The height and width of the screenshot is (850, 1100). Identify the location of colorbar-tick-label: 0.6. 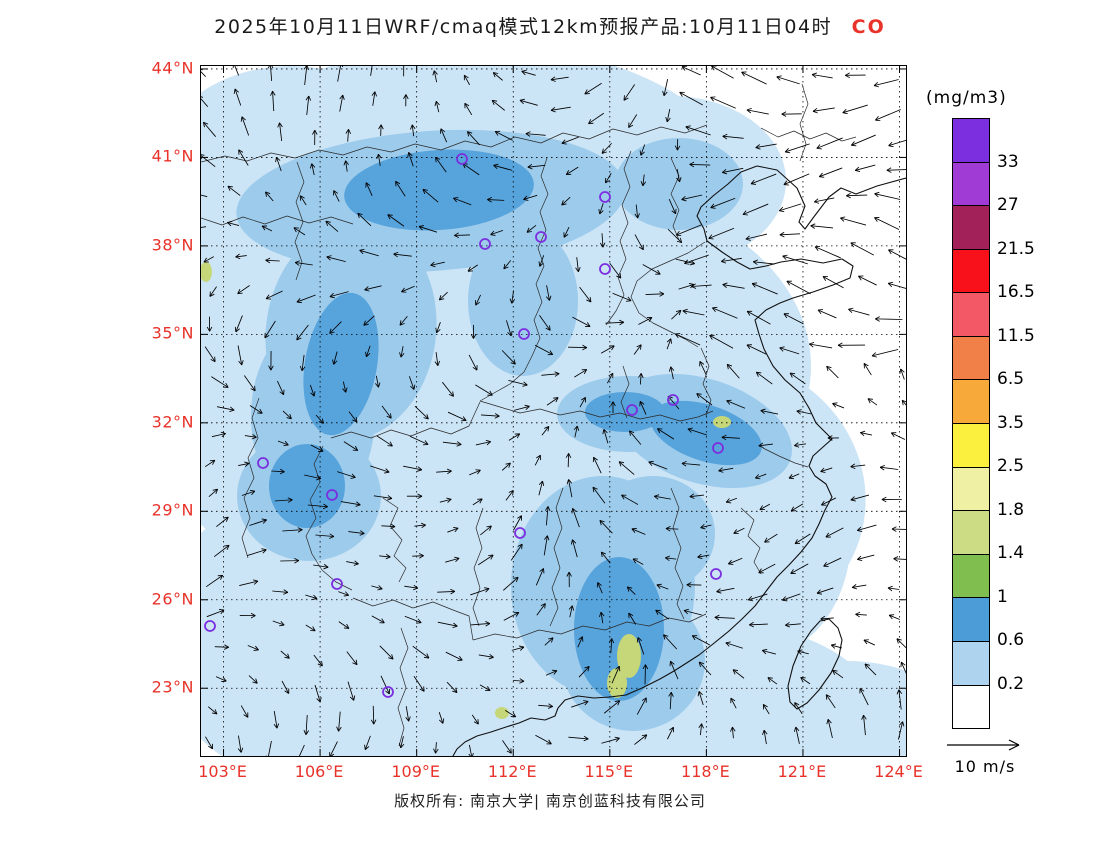
(1011, 640).